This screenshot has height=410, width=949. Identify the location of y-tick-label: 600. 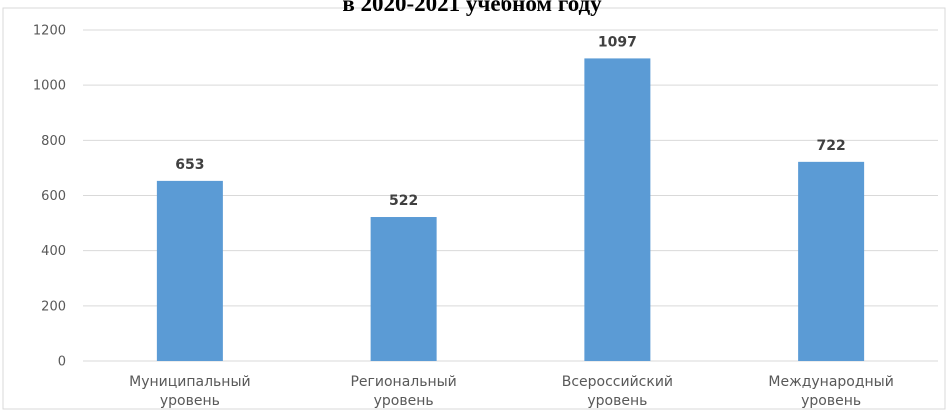
(53, 196).